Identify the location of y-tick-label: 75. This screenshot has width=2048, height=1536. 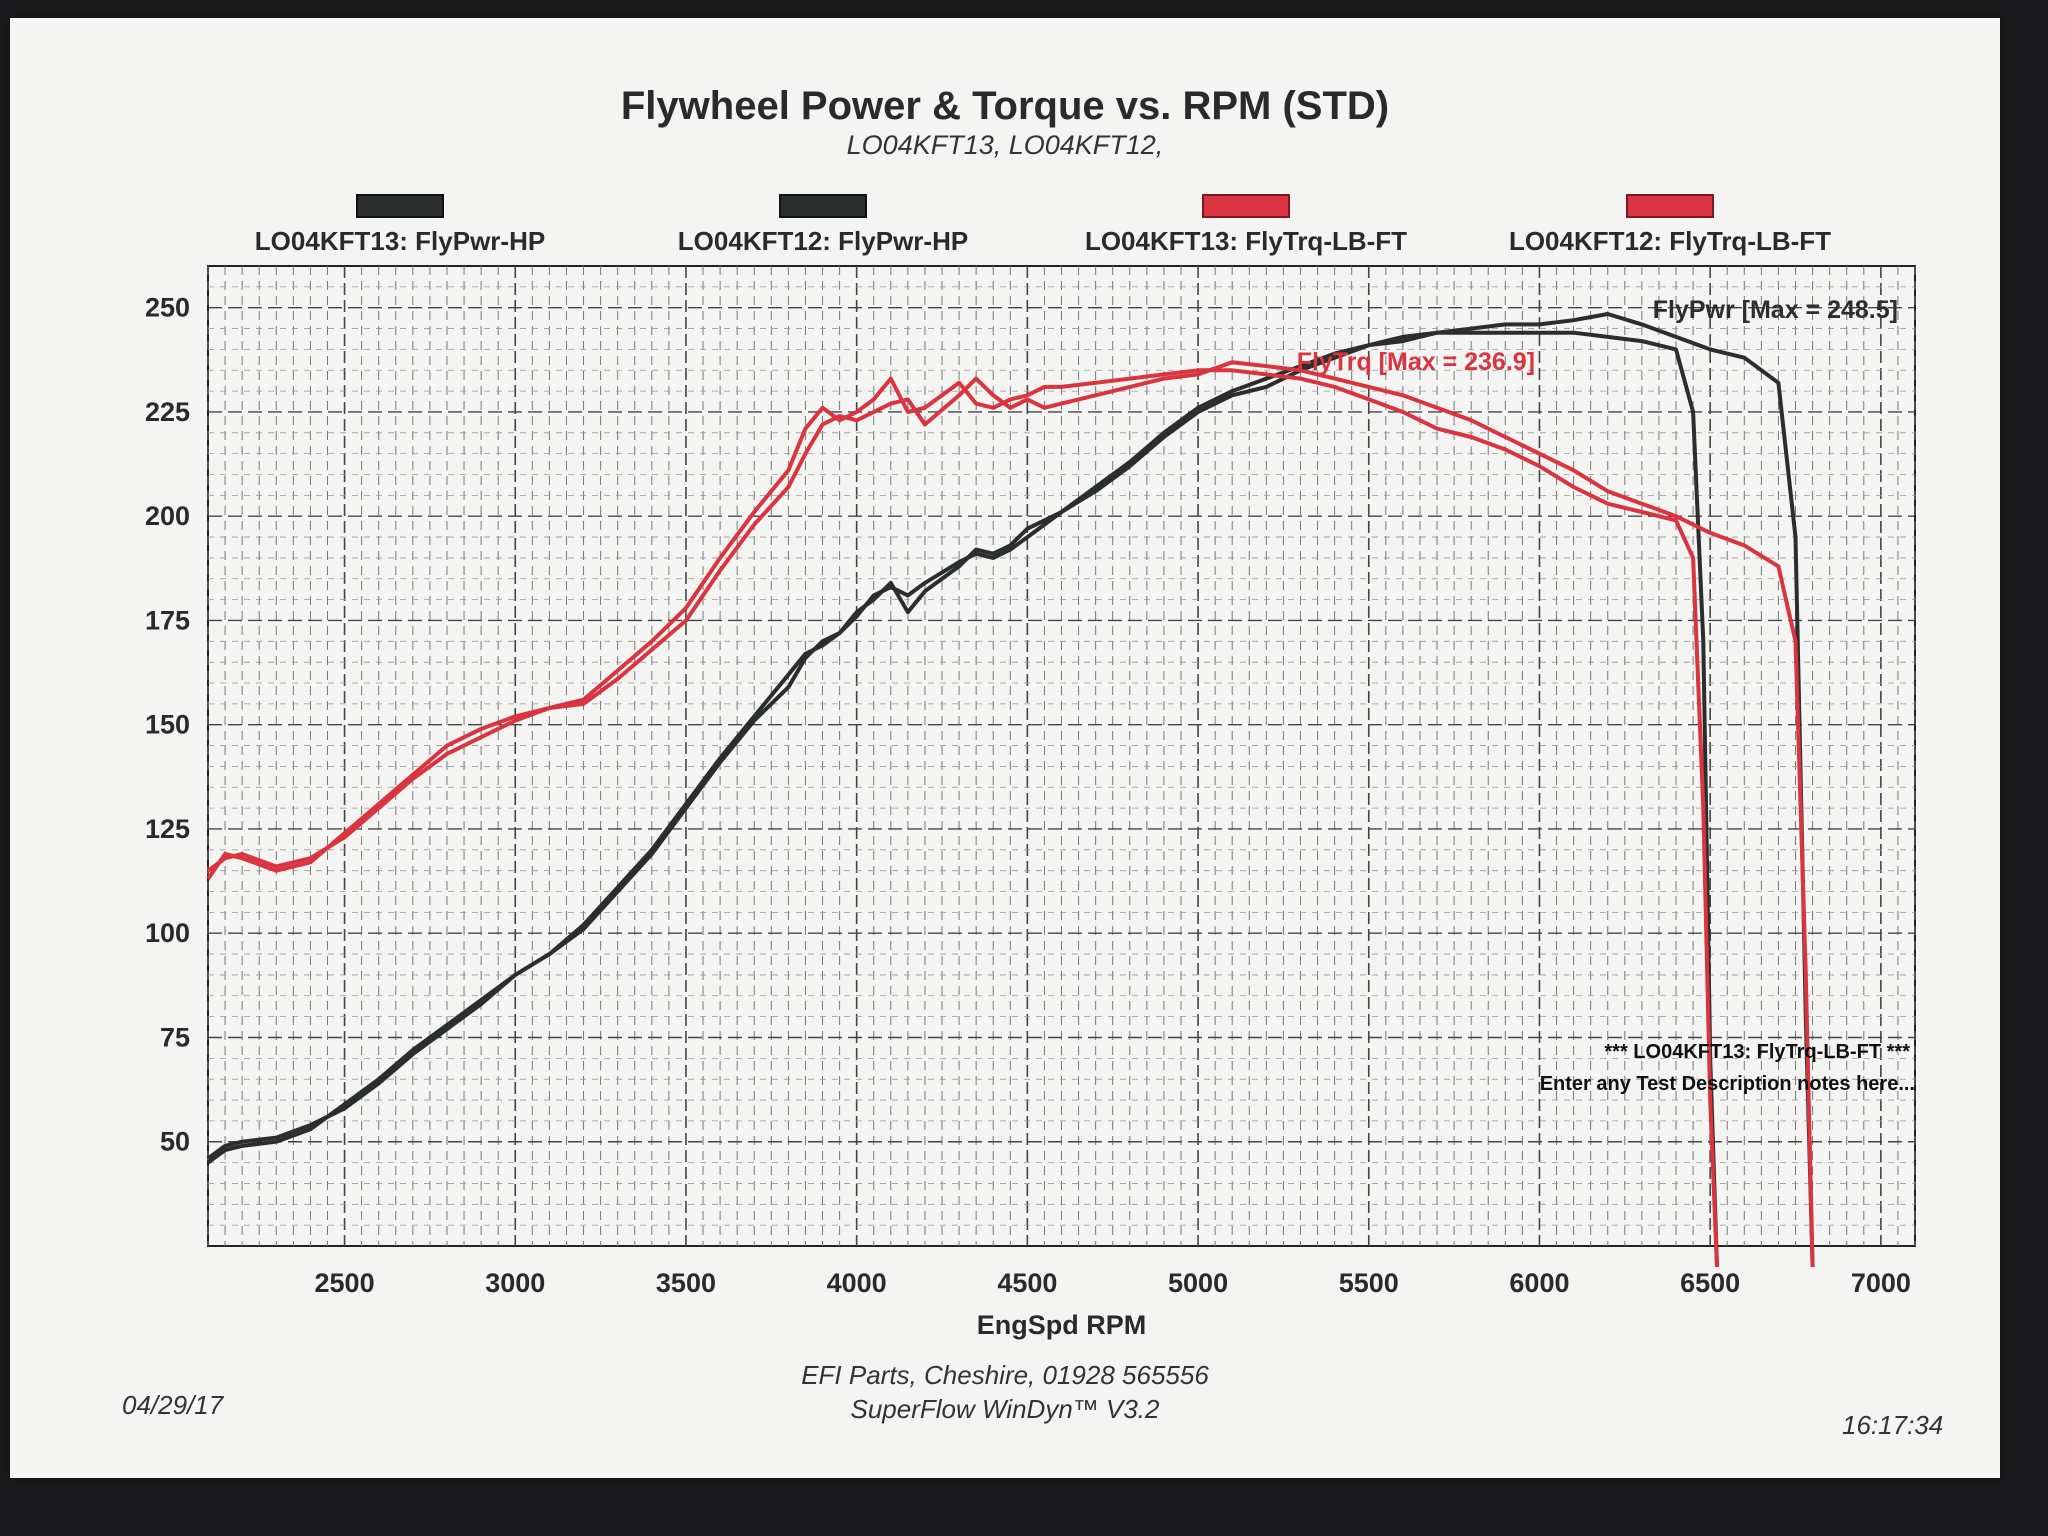
(175, 1037).